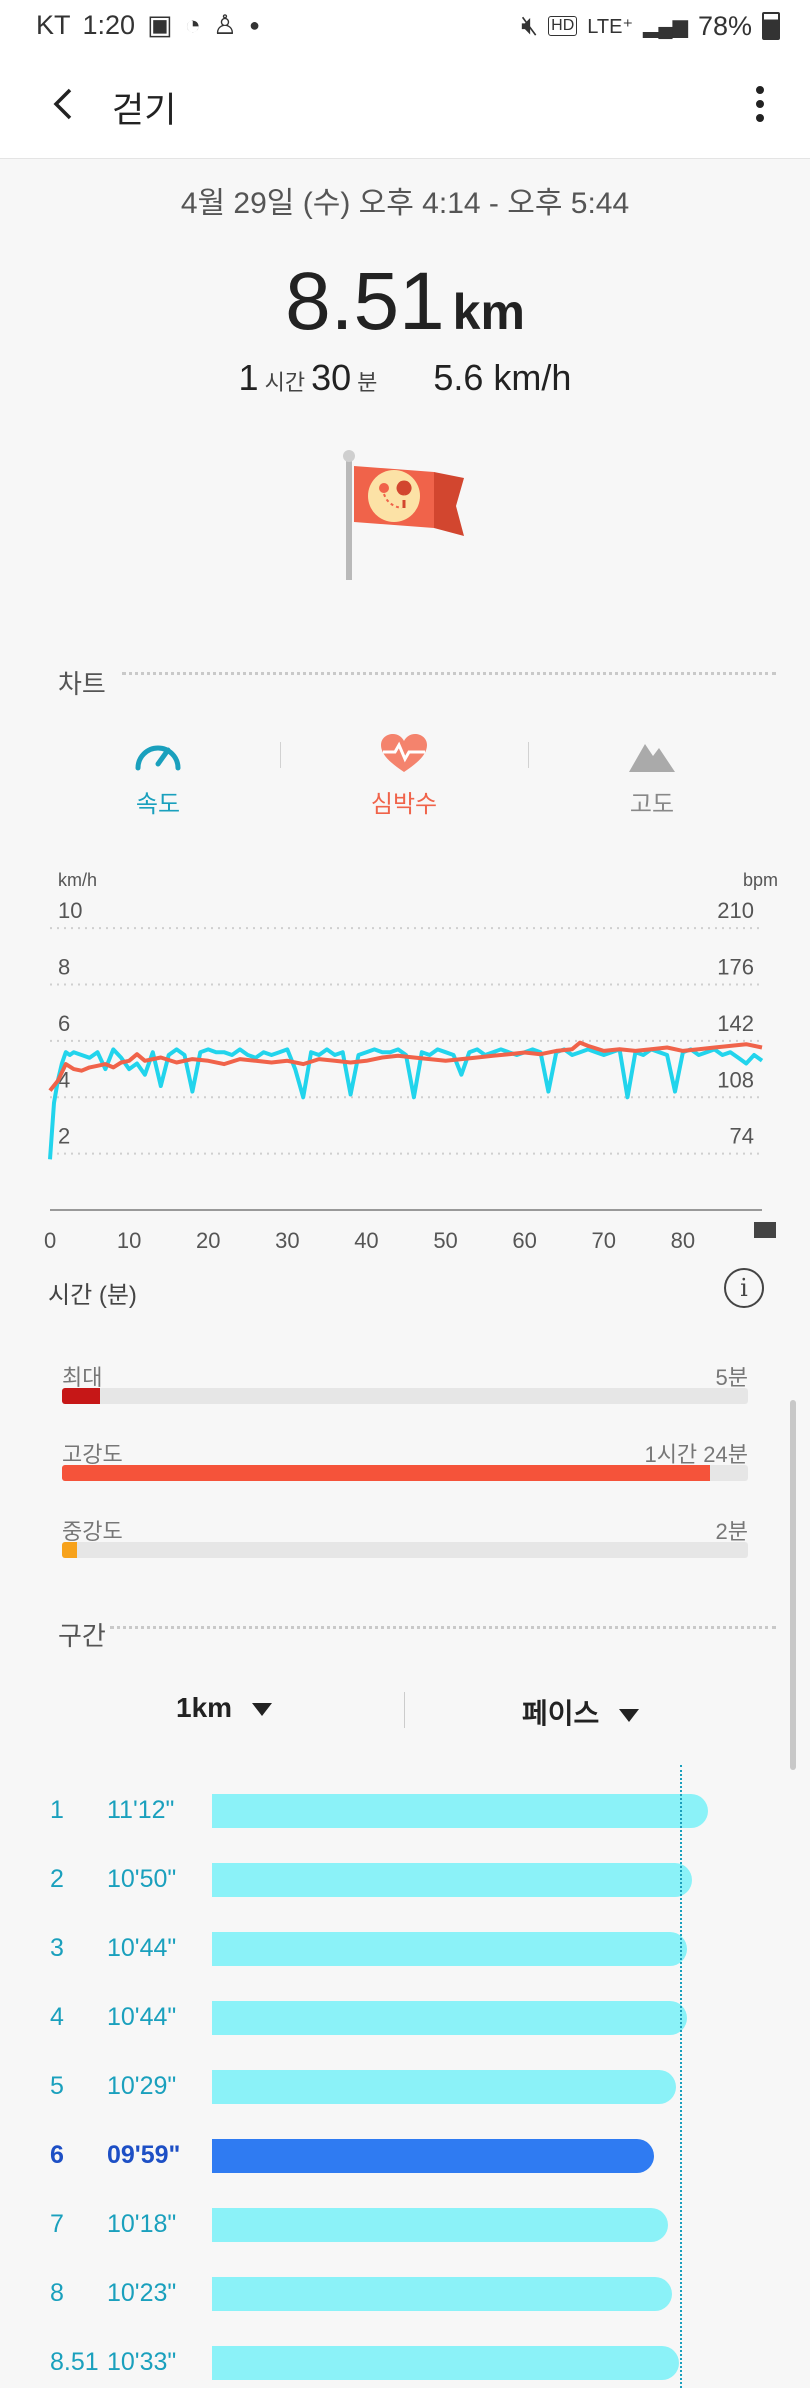  What do you see at coordinates (64, 1023) in the screenshot?
I see `y-left-tick-label: 6` at bounding box center [64, 1023].